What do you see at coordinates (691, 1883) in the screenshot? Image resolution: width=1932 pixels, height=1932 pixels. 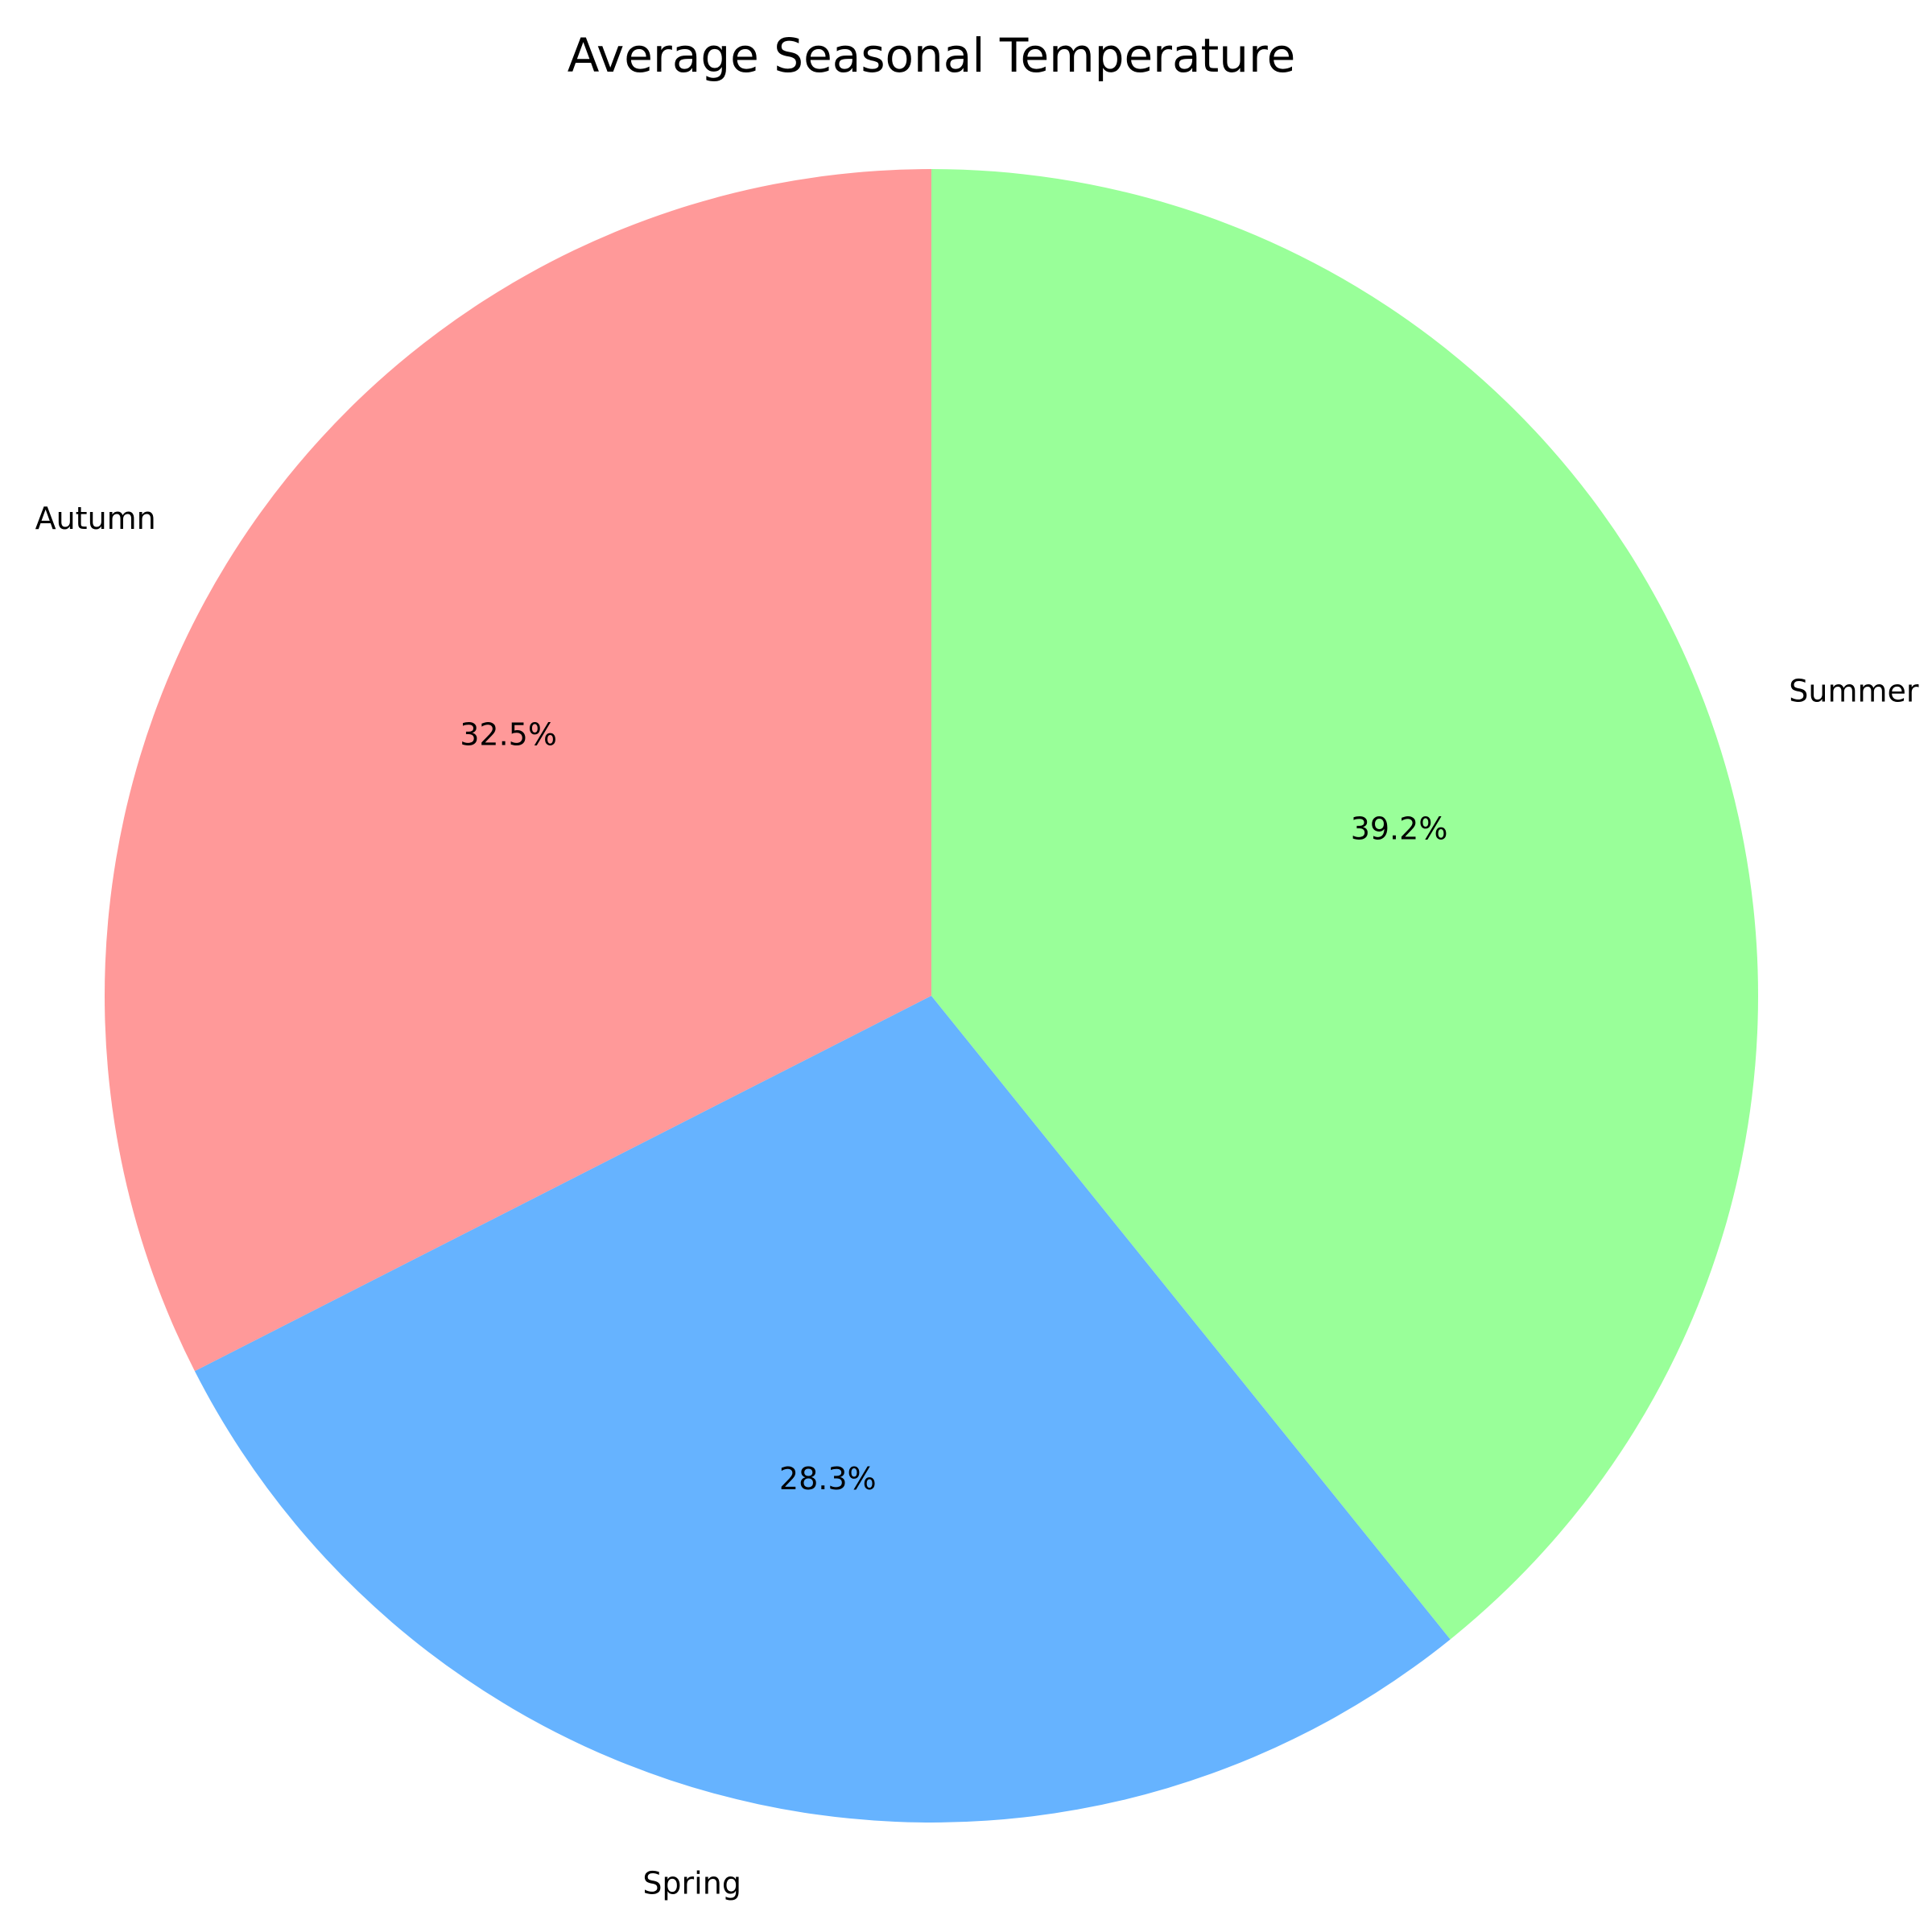 I see `slice-label-spring: Spring` at bounding box center [691, 1883].